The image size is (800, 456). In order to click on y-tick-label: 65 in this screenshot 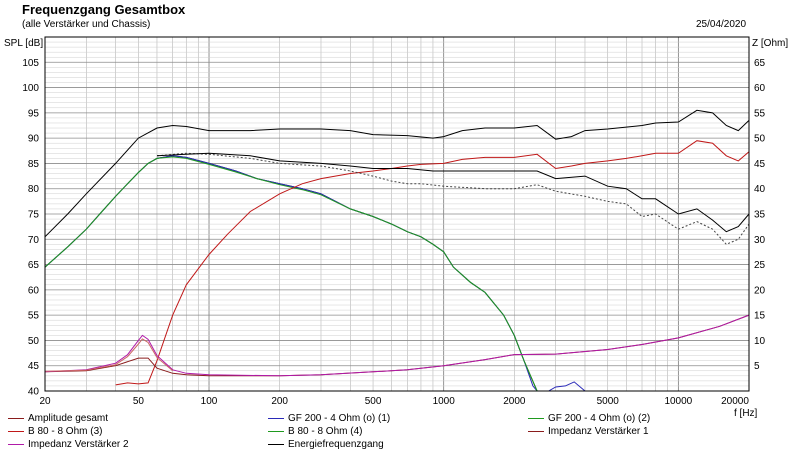, I will do `click(34, 265)`.